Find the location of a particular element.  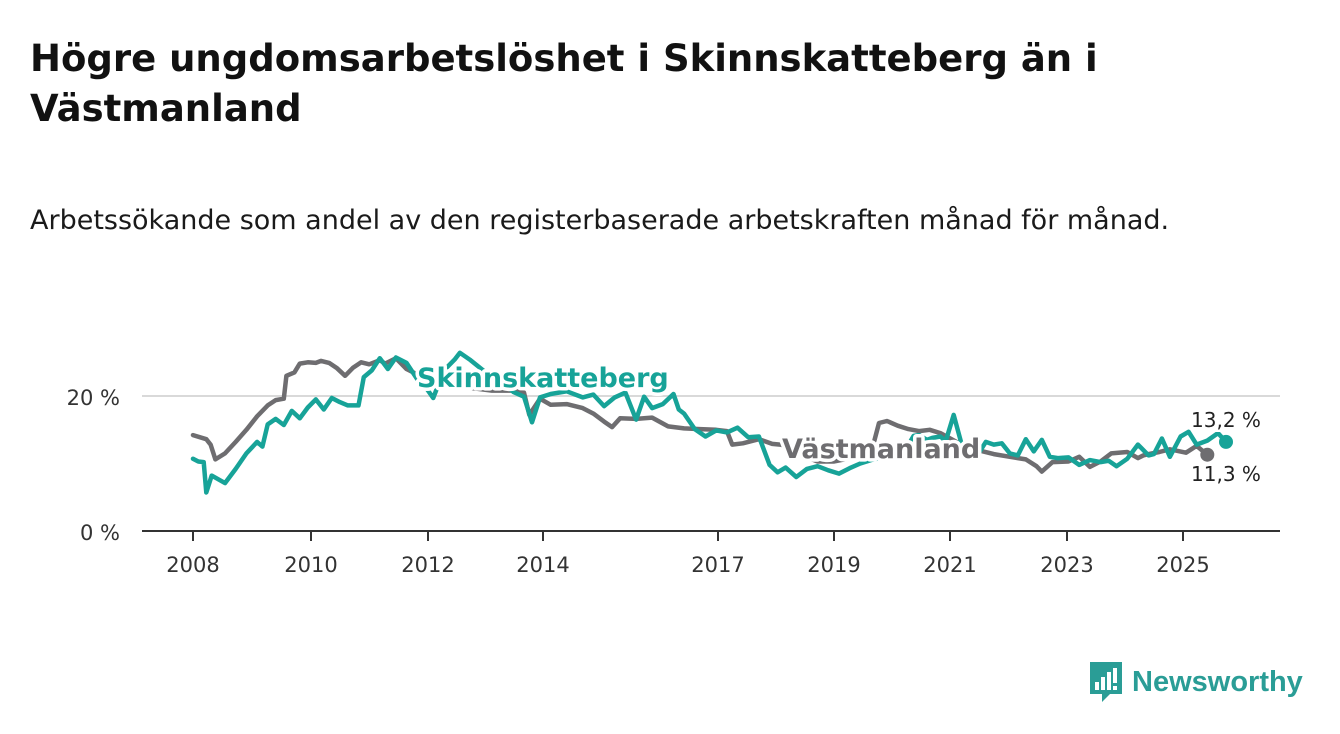

series-line-vstmanland is located at coordinates (700, 414).